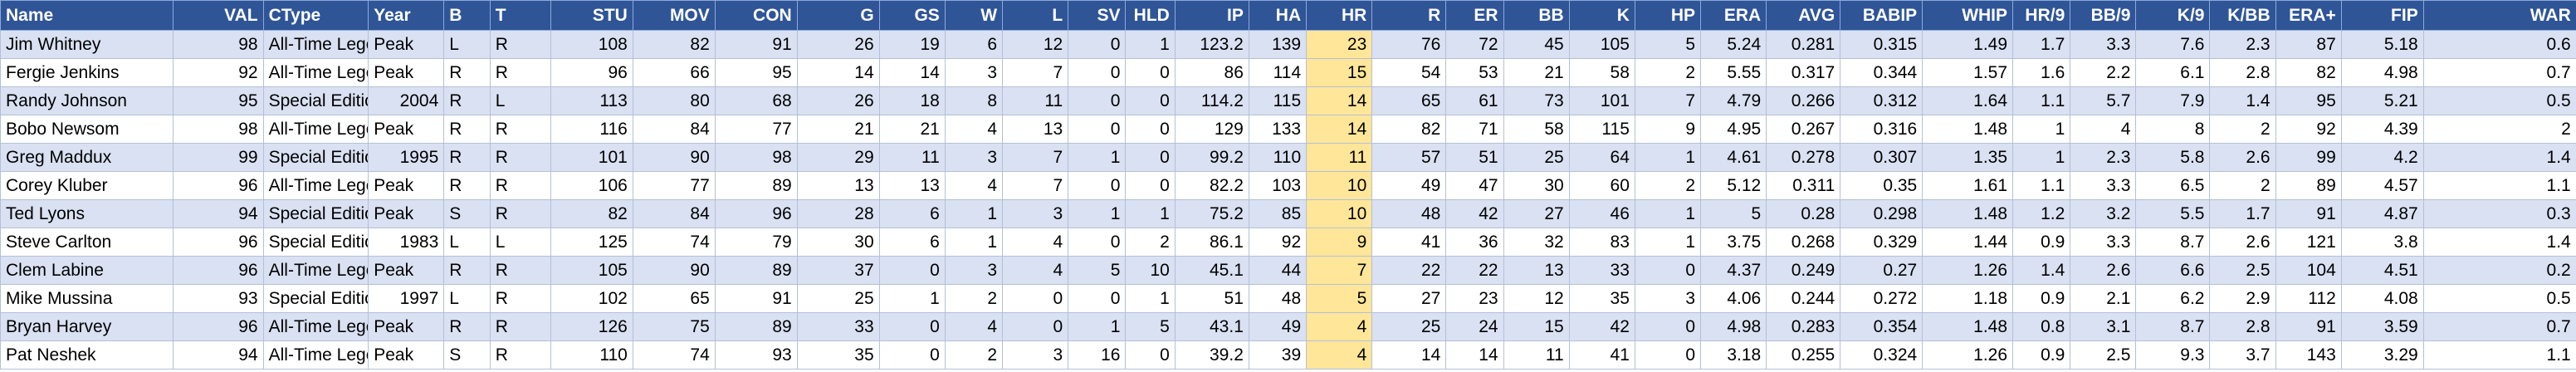  I want to click on column-header: VAL, so click(218, 16).